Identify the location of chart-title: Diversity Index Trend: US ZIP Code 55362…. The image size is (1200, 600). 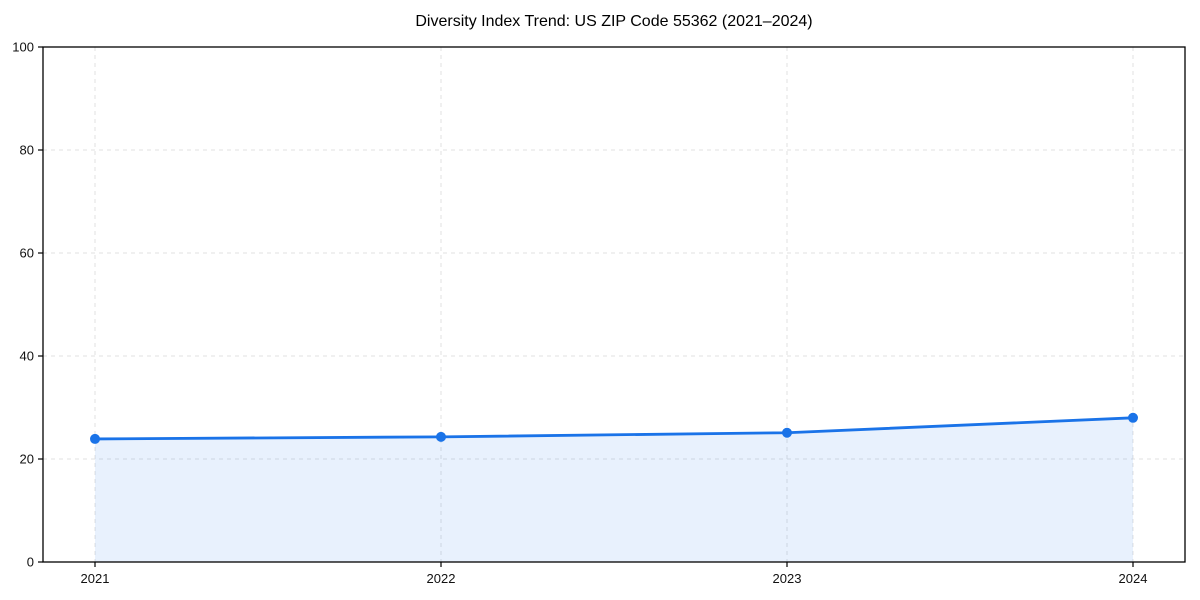
(614, 21).